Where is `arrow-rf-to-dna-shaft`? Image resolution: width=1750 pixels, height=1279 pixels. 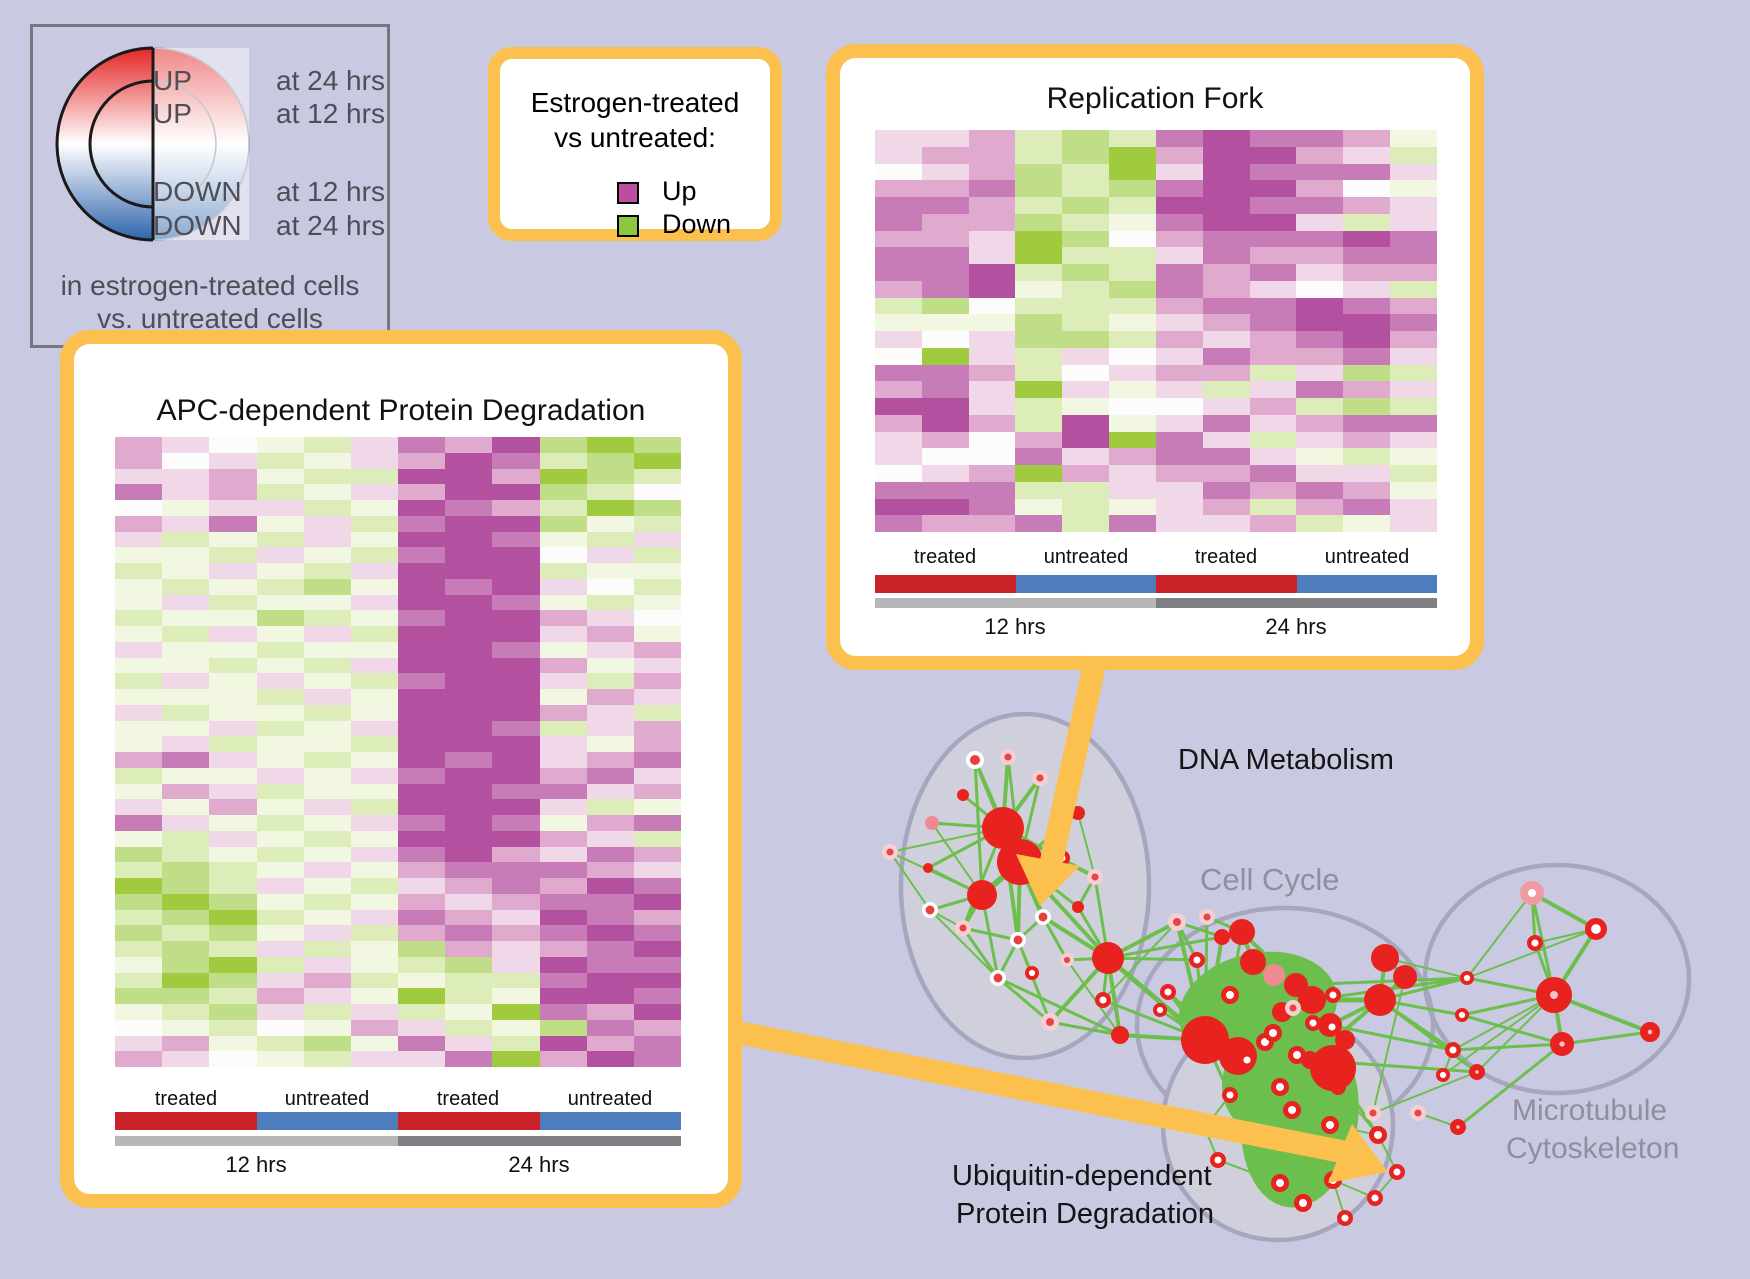
arrow-rf-to-dna-shaft is located at coordinates (1073, 763).